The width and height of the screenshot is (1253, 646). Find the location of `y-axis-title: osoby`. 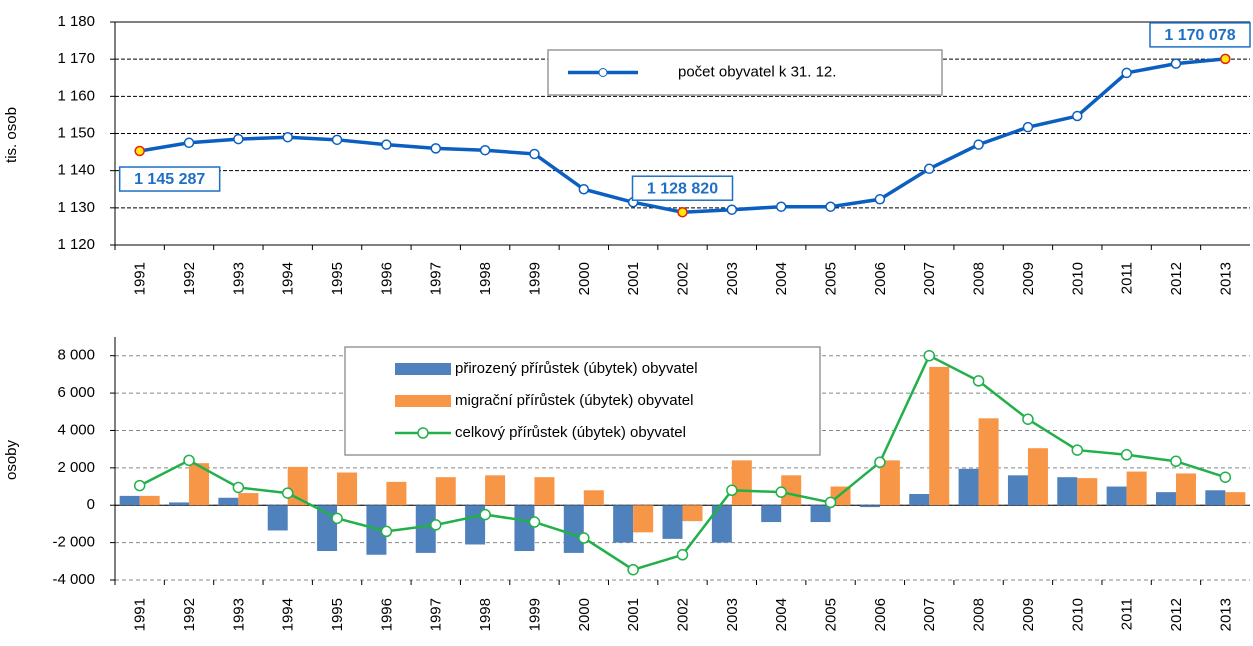

y-axis-title: osoby is located at coordinates (11, 459).